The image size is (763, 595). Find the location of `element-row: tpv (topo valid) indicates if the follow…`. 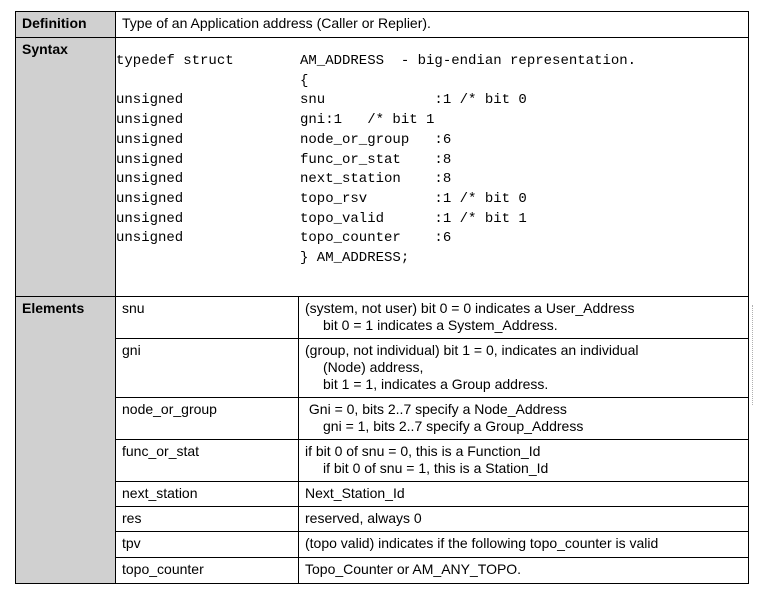

element-row: tpv (topo valid) indicates if the follow… is located at coordinates (382, 544).